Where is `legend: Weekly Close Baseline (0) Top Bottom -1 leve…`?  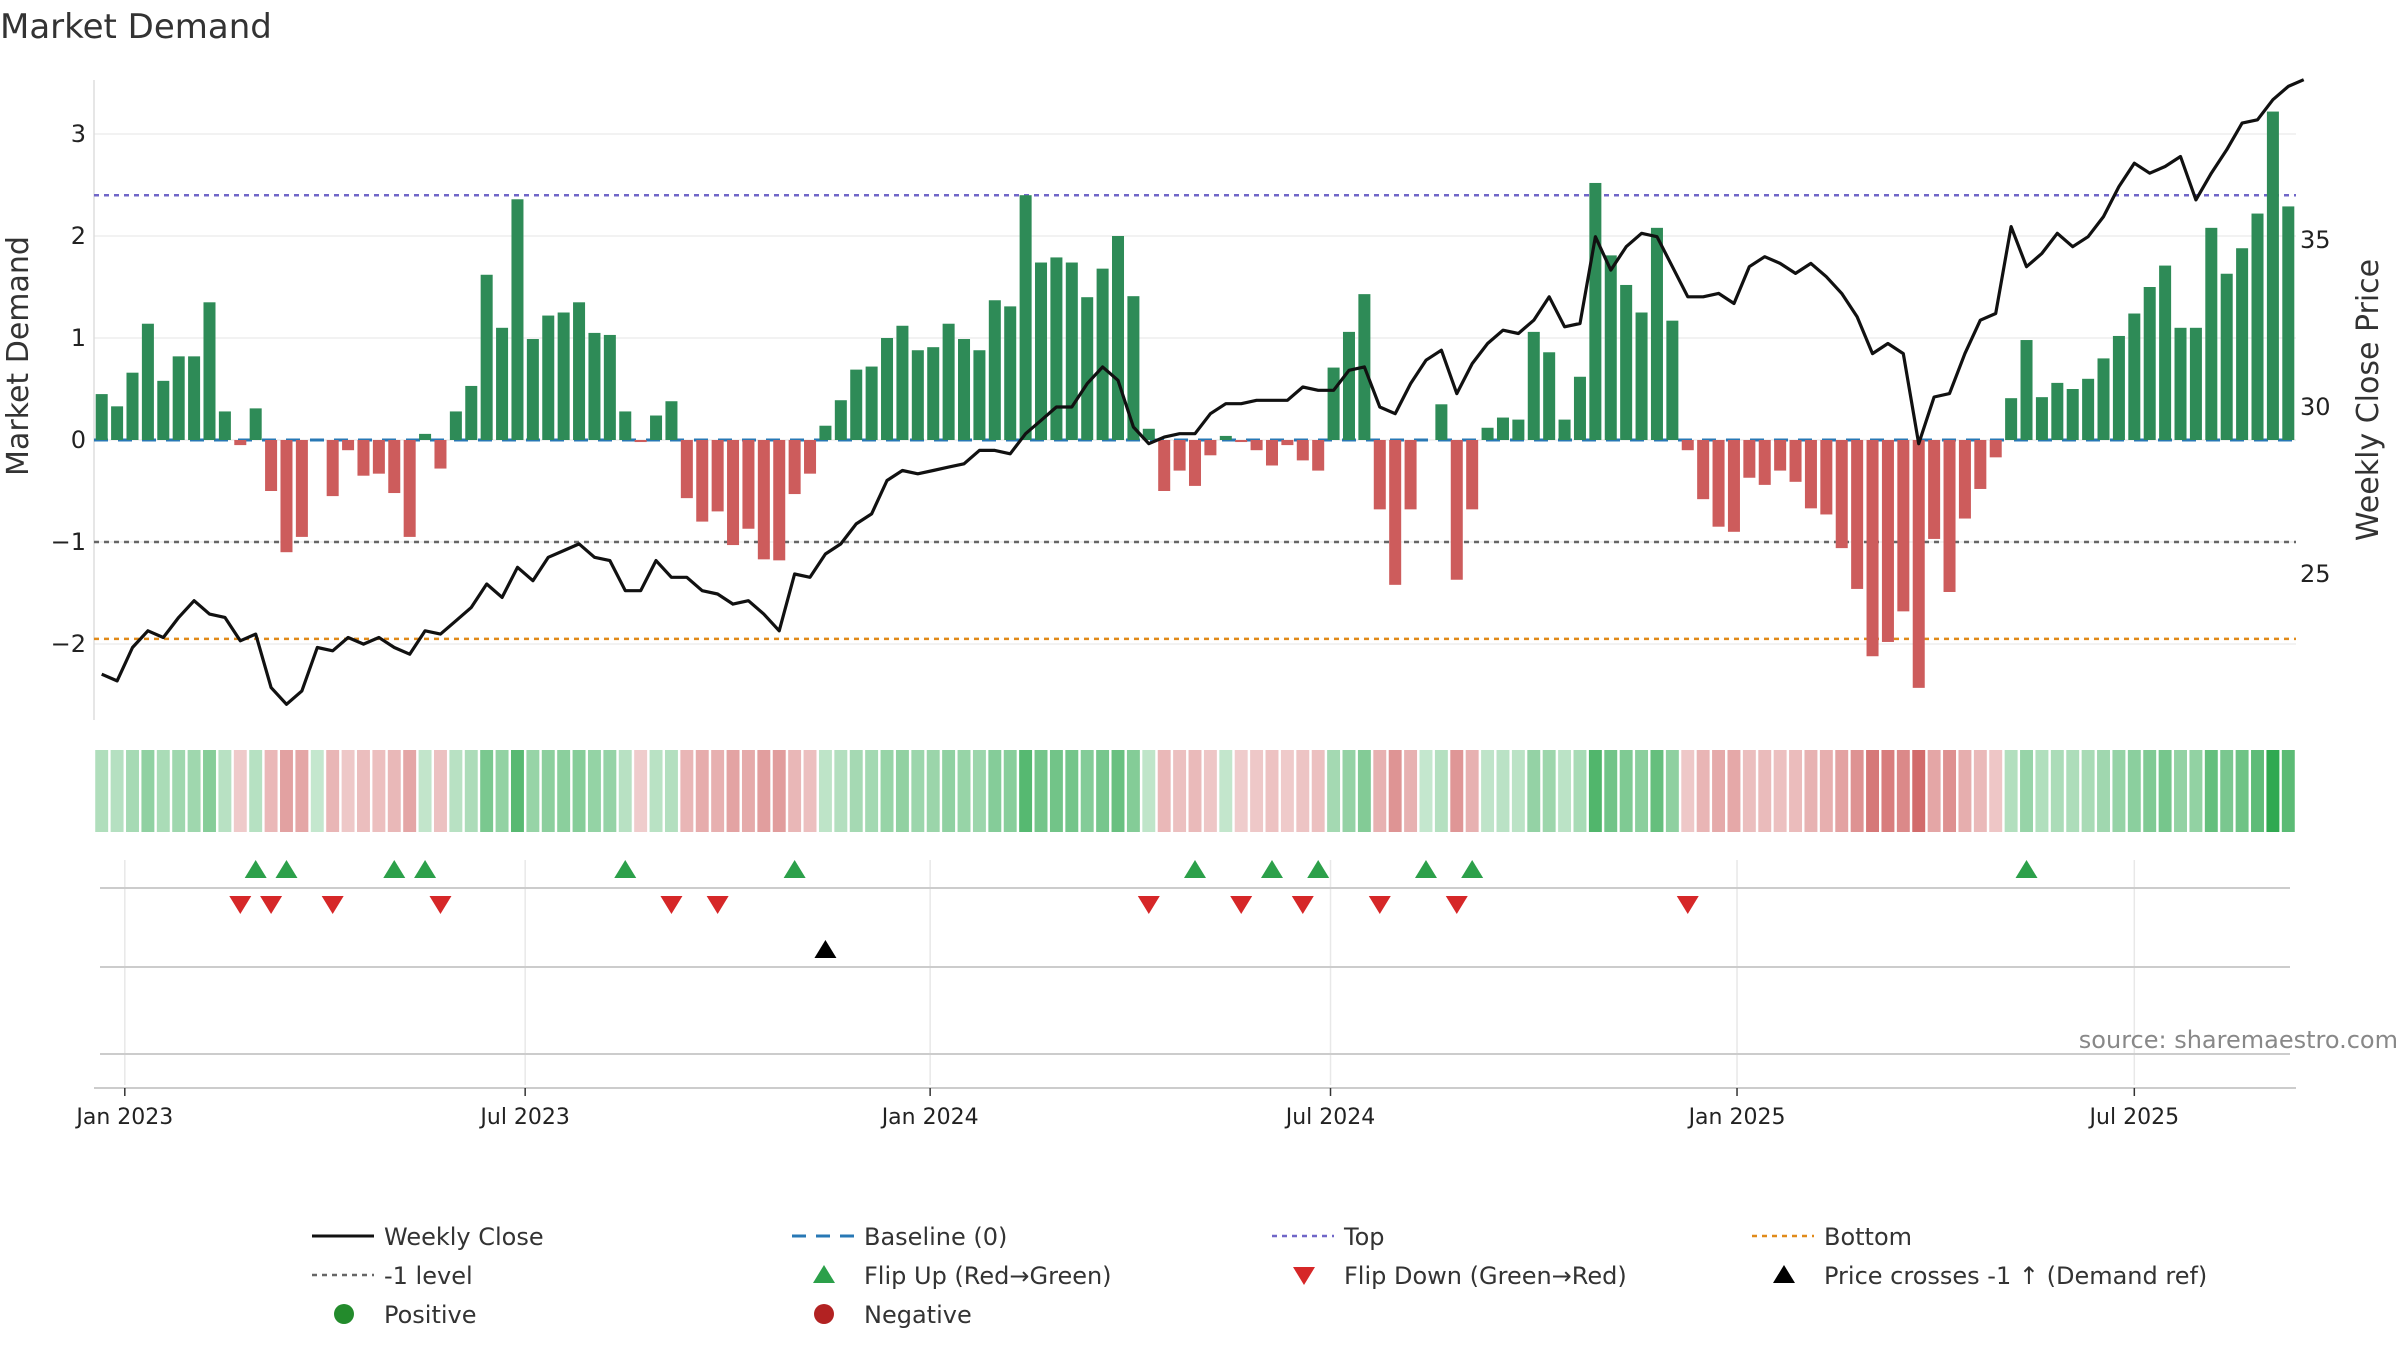 legend: Weekly Close Baseline (0) Top Bottom -1 leve… is located at coordinates (1259, 1276).